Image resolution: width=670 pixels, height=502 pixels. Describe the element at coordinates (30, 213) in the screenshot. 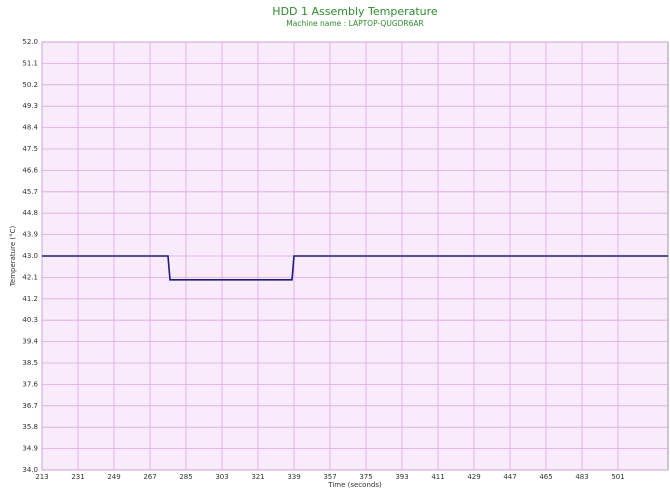

I see `y-tick-label: 44.8` at that location.